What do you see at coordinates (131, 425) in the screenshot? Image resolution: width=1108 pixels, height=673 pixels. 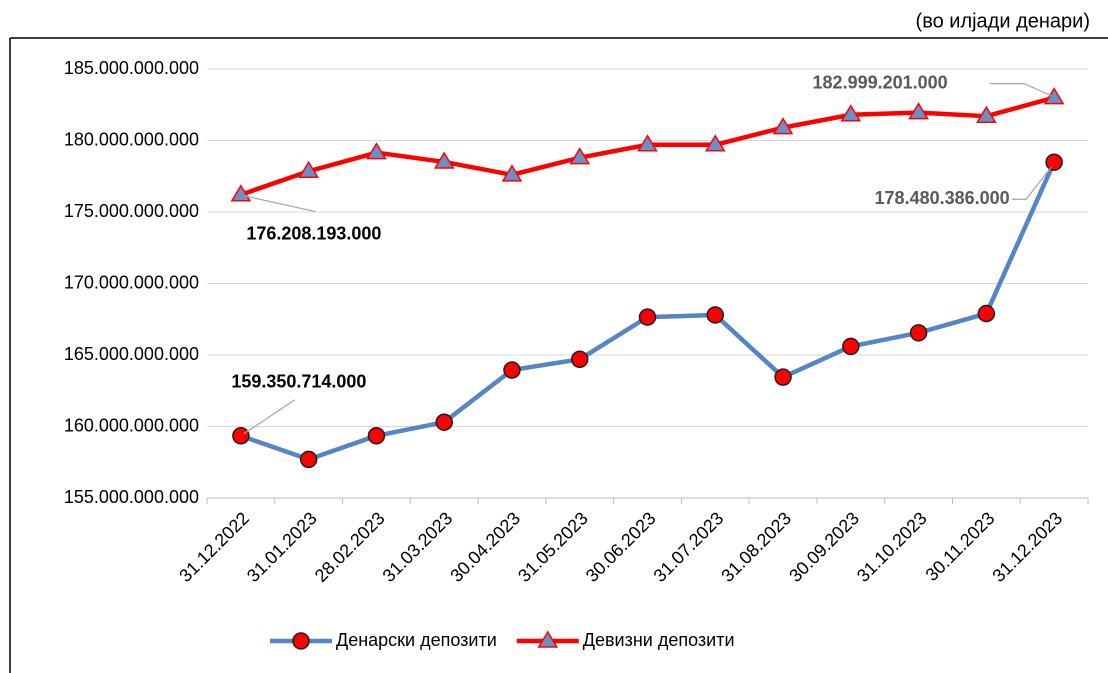 I see `y-tick-label: 160.000.000.000` at bounding box center [131, 425].